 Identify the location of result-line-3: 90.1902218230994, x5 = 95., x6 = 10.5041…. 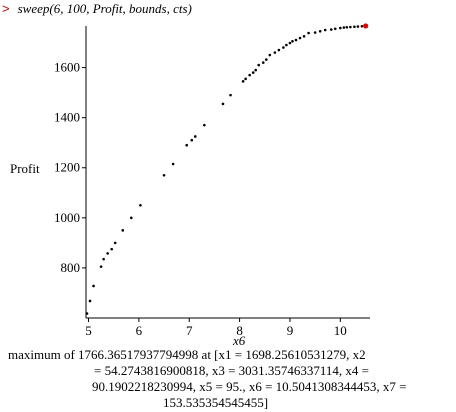
(249, 386).